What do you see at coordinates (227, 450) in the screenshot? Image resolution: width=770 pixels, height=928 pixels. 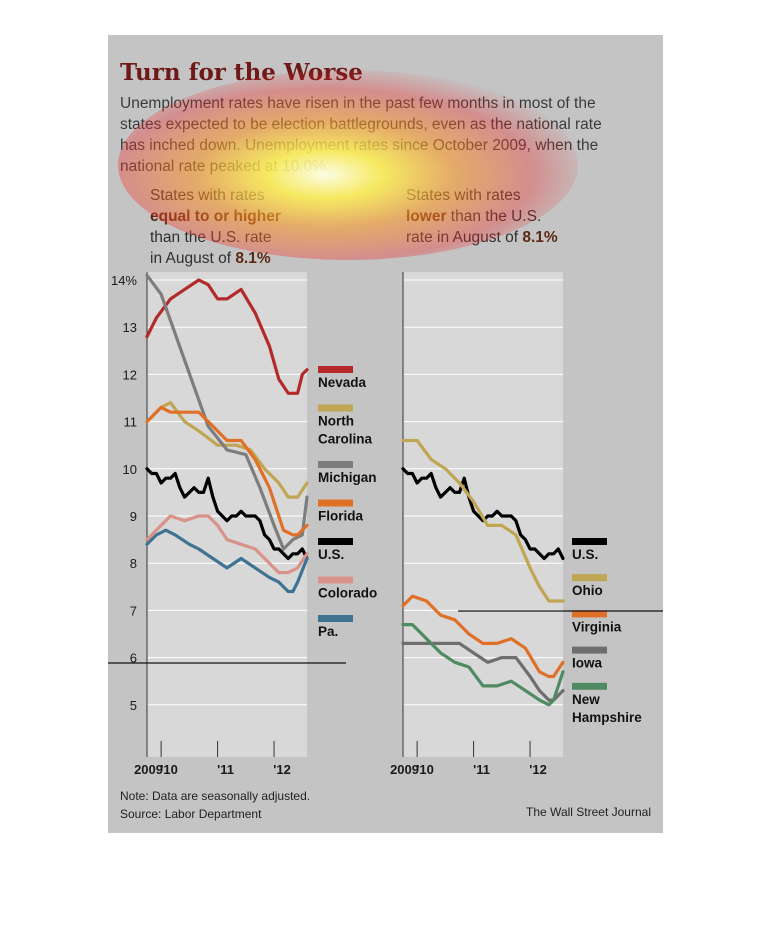 I see `series-line-north-carolina` at bounding box center [227, 450].